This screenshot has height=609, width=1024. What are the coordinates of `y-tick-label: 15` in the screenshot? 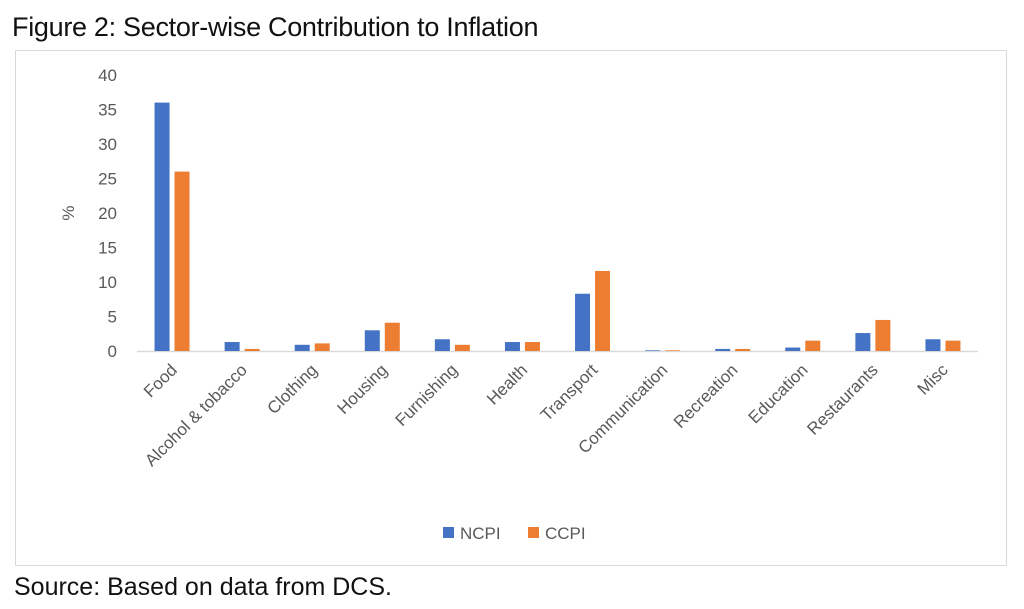 It's located at (107, 248).